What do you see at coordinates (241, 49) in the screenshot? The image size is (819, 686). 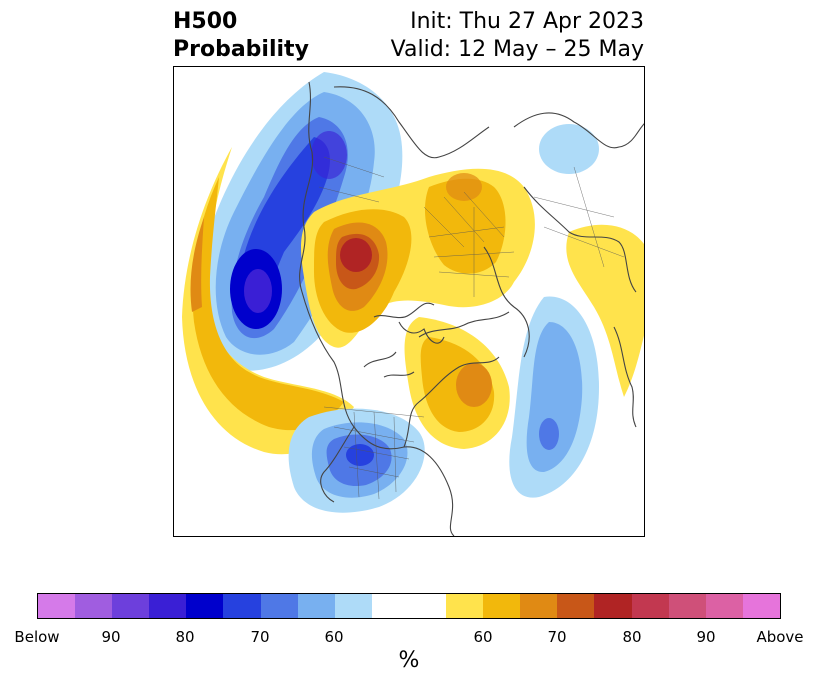 I see `title-product: Probability` at bounding box center [241, 49].